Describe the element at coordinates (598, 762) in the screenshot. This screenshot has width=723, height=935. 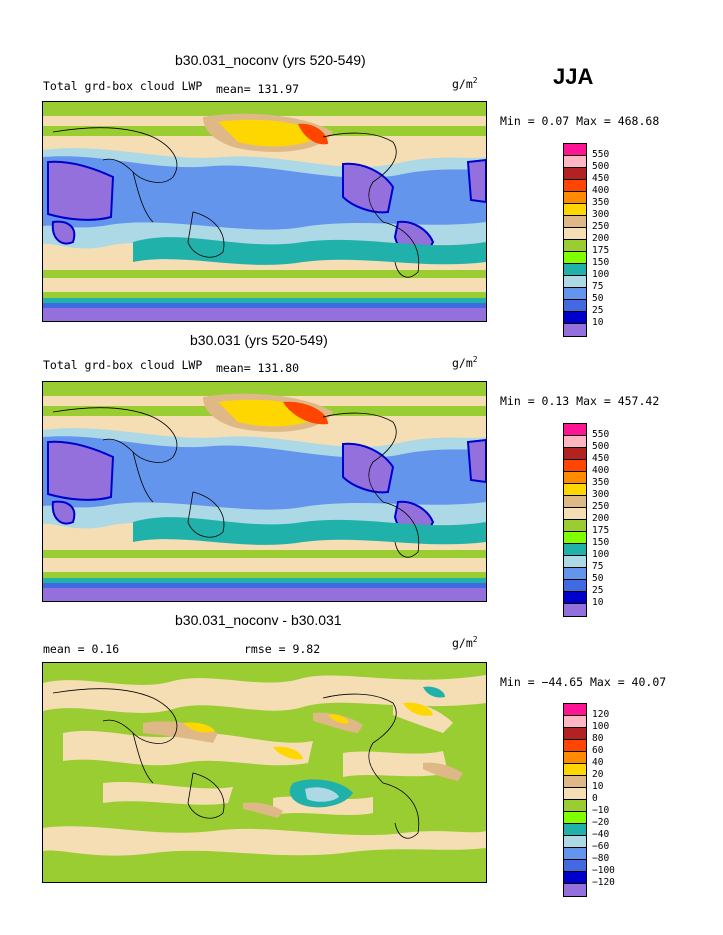
I see `colorbar-label: 40` at that location.